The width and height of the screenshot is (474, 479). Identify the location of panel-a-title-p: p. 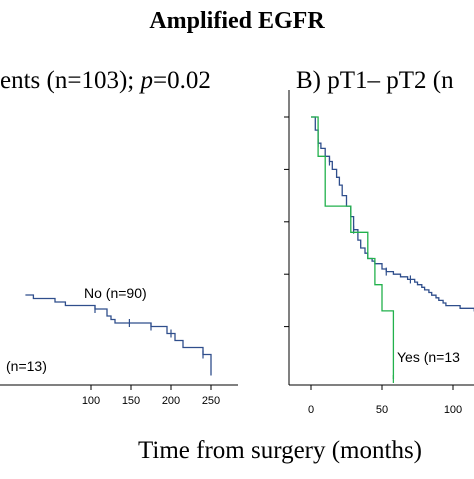
(145, 80).